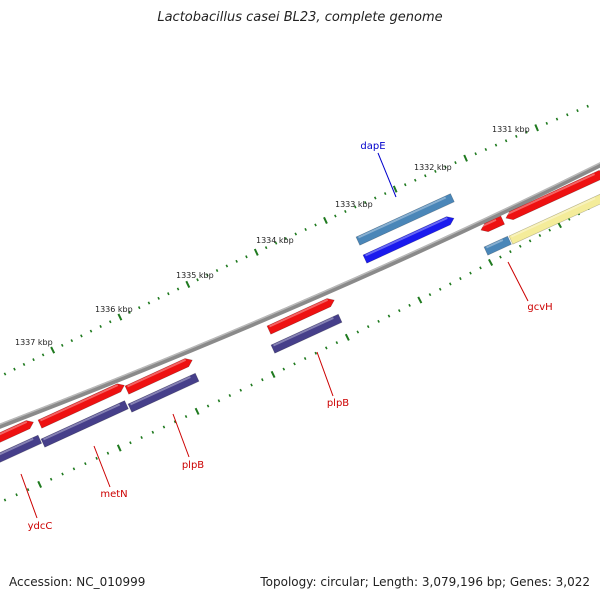 This screenshot has width=600, height=600. What do you see at coordinates (40, 526) in the screenshot?
I see `gene-label: ydcC` at bounding box center [40, 526].